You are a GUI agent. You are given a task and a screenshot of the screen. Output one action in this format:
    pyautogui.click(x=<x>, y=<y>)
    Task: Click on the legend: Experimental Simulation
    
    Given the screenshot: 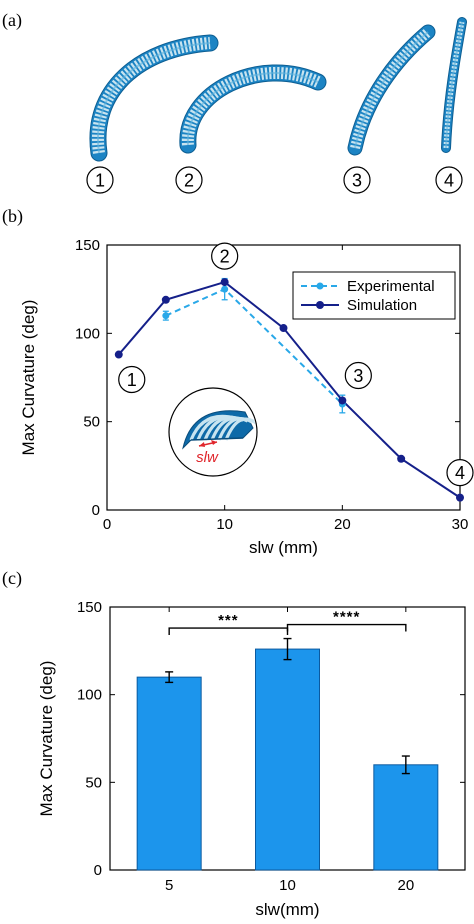 What is the action you would take?
    pyautogui.click(x=374, y=295)
    